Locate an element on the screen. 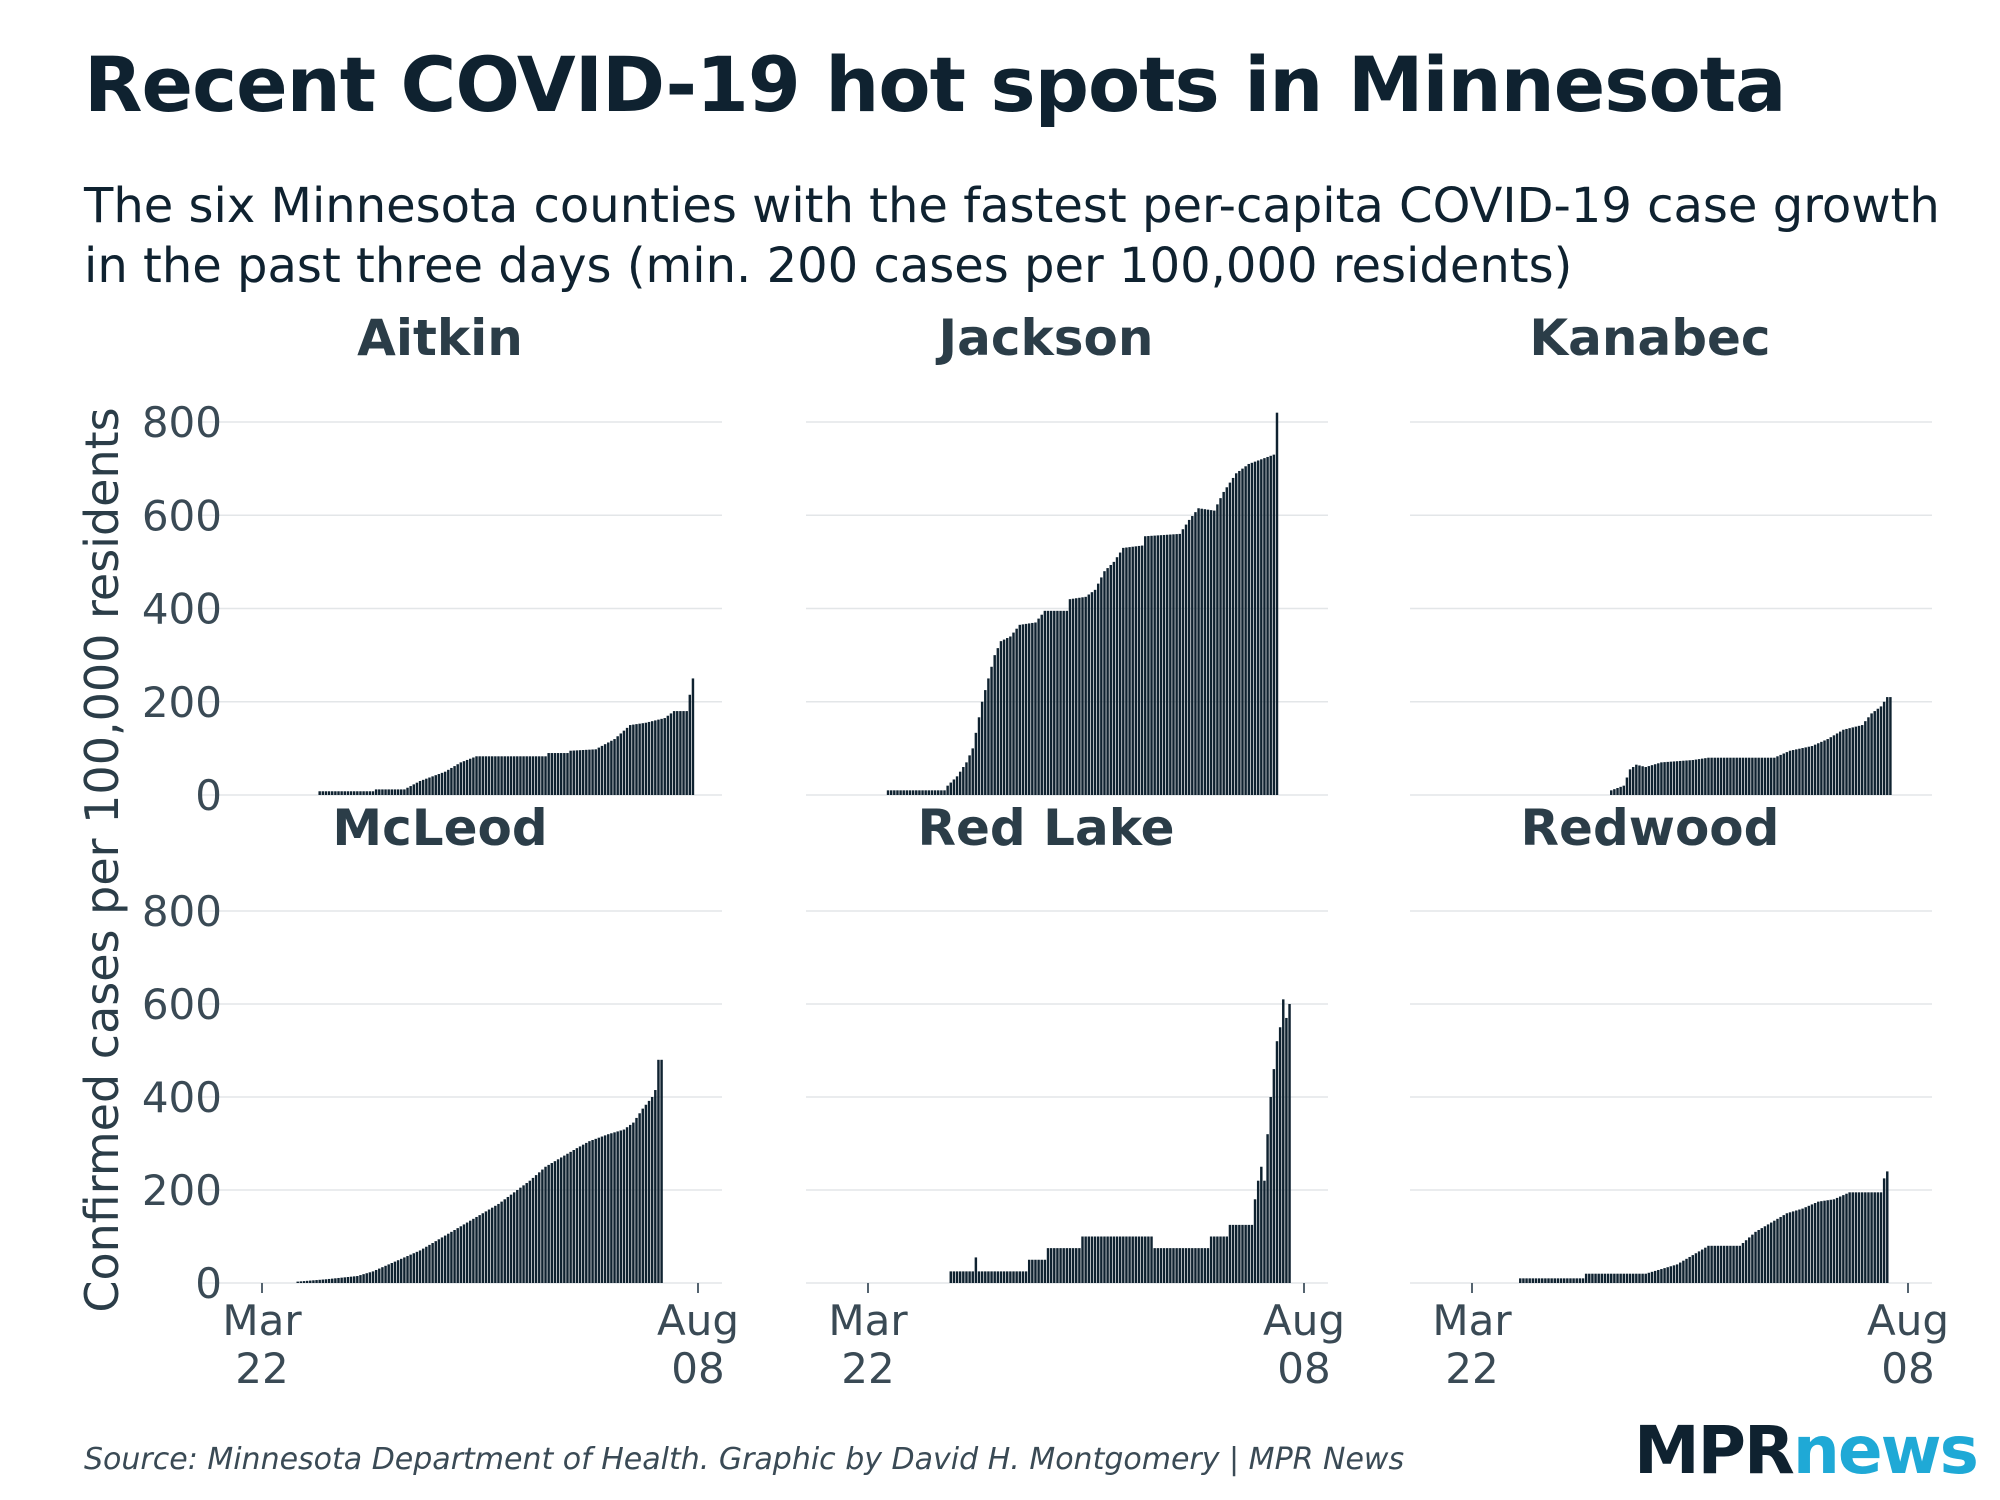 The image size is (2000, 1500). x-tick-label-day: 22 is located at coordinates (1471, 1368).